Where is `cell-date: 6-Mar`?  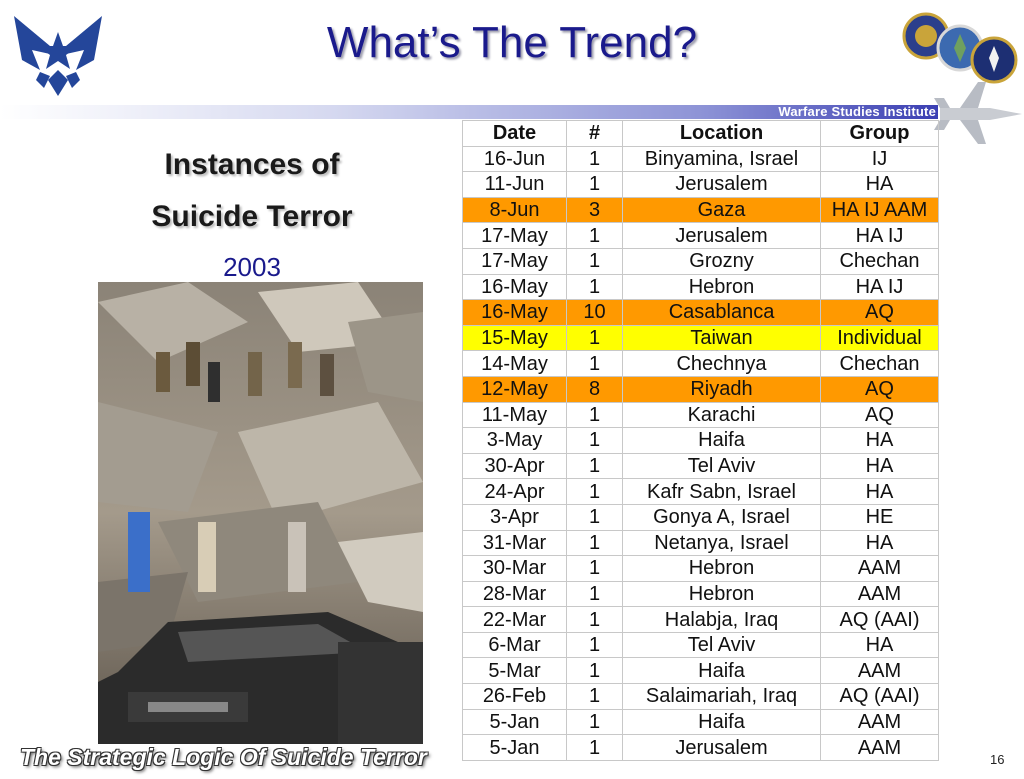
cell-date: 6-Mar is located at coordinates (514, 645).